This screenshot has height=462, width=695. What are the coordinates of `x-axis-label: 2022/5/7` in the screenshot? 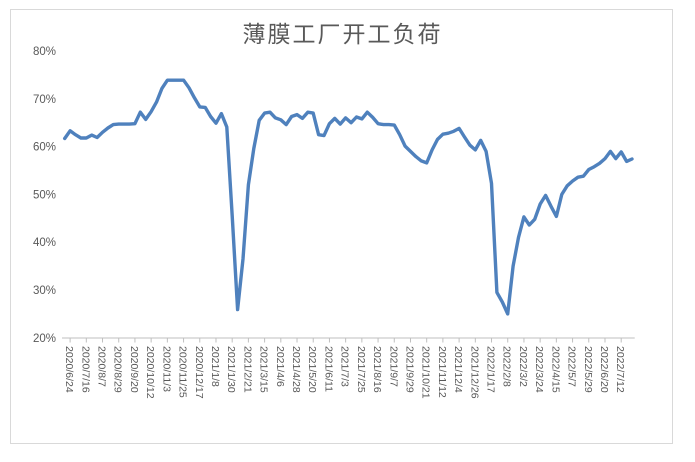 It's located at (572, 366).